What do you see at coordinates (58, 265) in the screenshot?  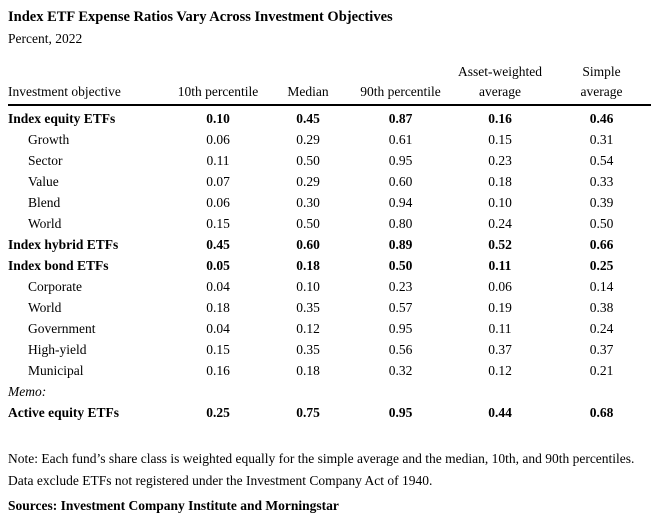 I see `row-label: Index bond ETFs` at bounding box center [58, 265].